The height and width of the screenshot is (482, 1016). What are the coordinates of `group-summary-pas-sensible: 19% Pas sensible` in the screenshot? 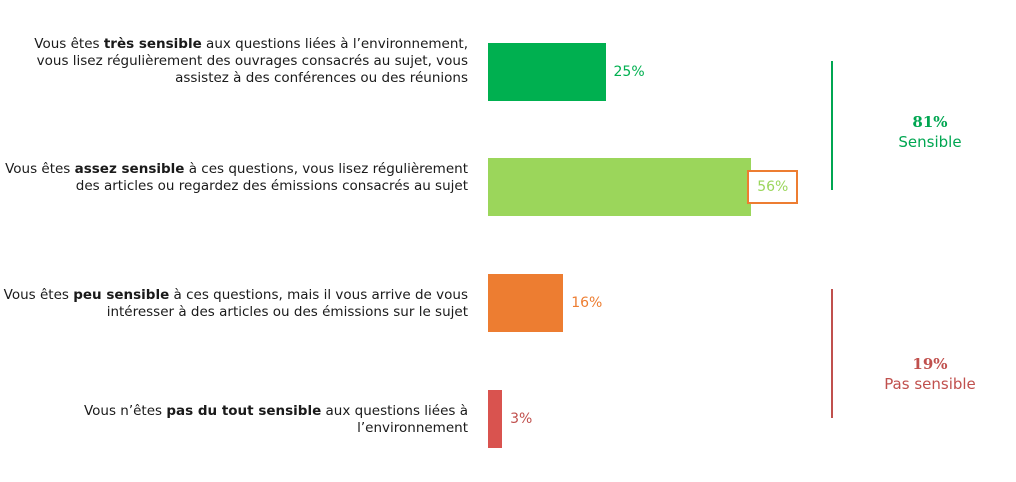 It's located at (930, 374).